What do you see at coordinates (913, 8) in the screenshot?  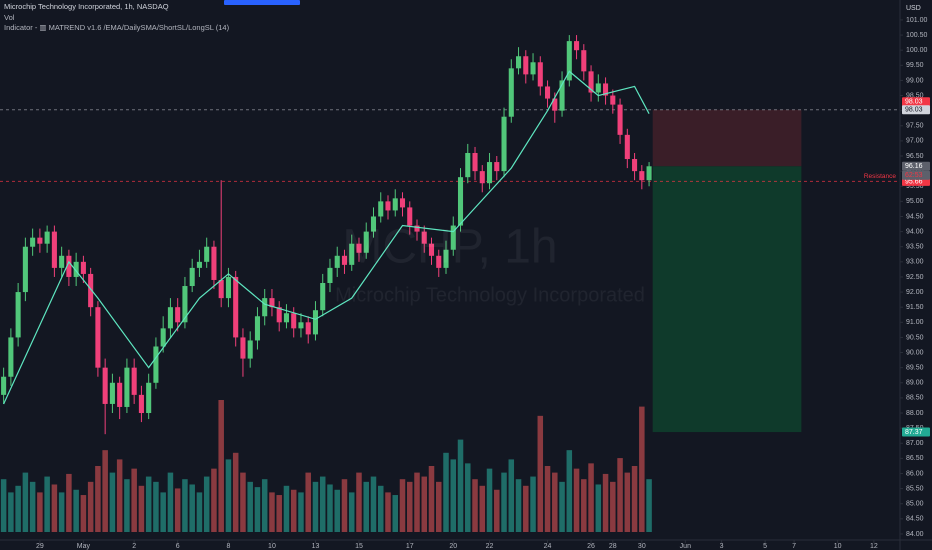 I see `currency: USD` at bounding box center [913, 8].